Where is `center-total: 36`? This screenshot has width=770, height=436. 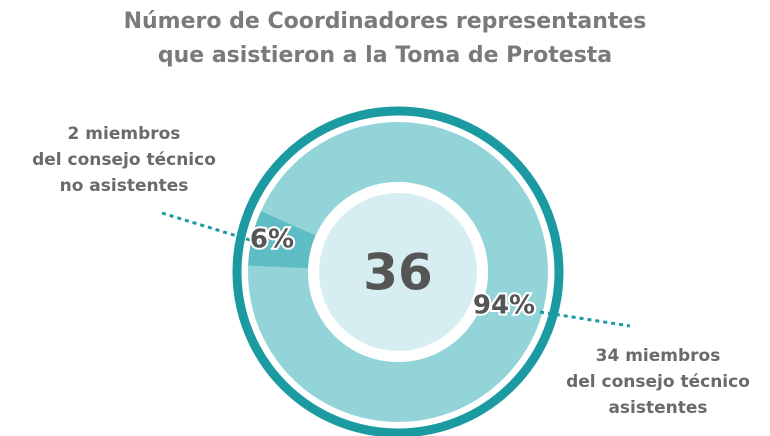
center-total: 36 is located at coordinates (398, 273).